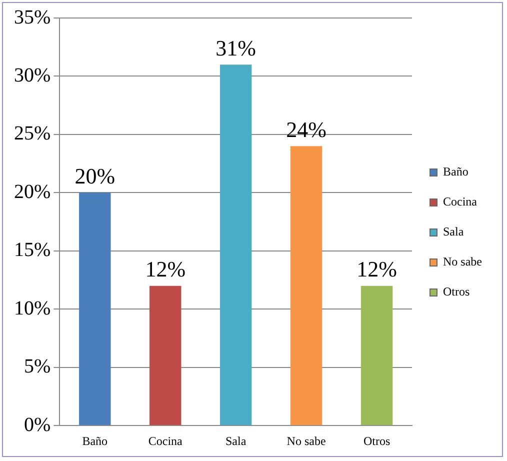 This screenshot has width=507, height=461. What do you see at coordinates (456, 291) in the screenshot?
I see `legend-label: Otros` at bounding box center [456, 291].